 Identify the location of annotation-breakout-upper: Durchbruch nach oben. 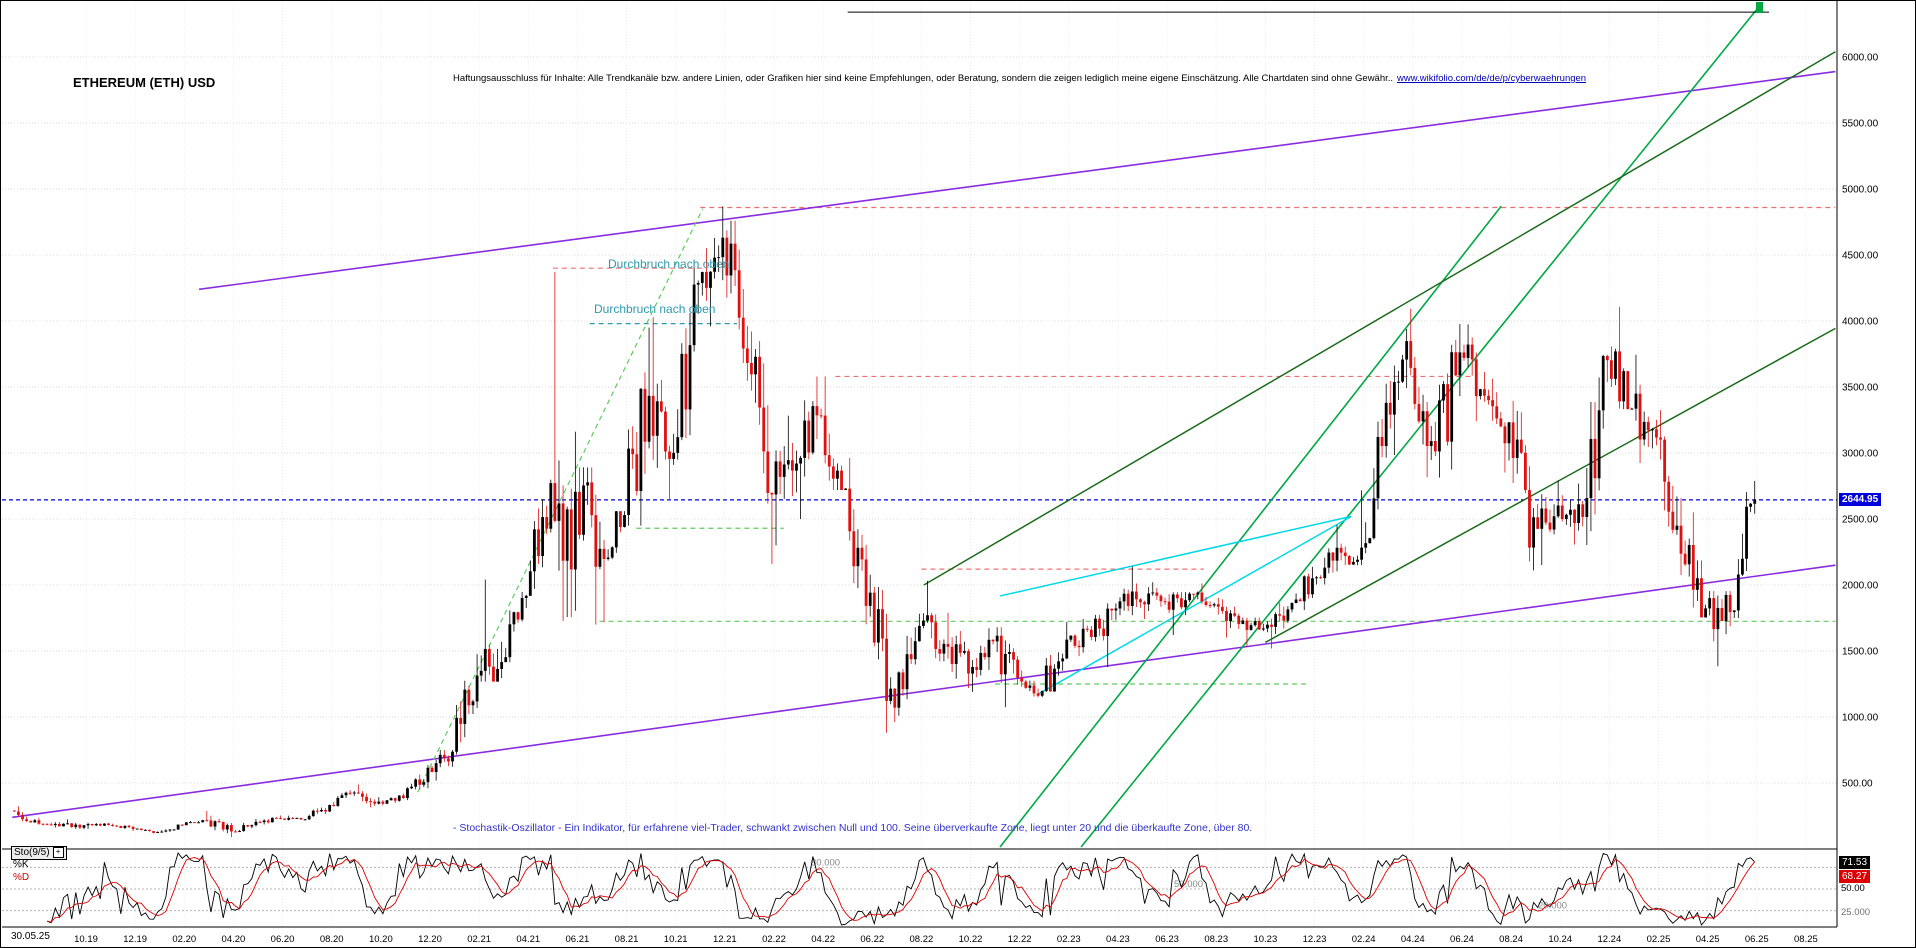
(669, 264).